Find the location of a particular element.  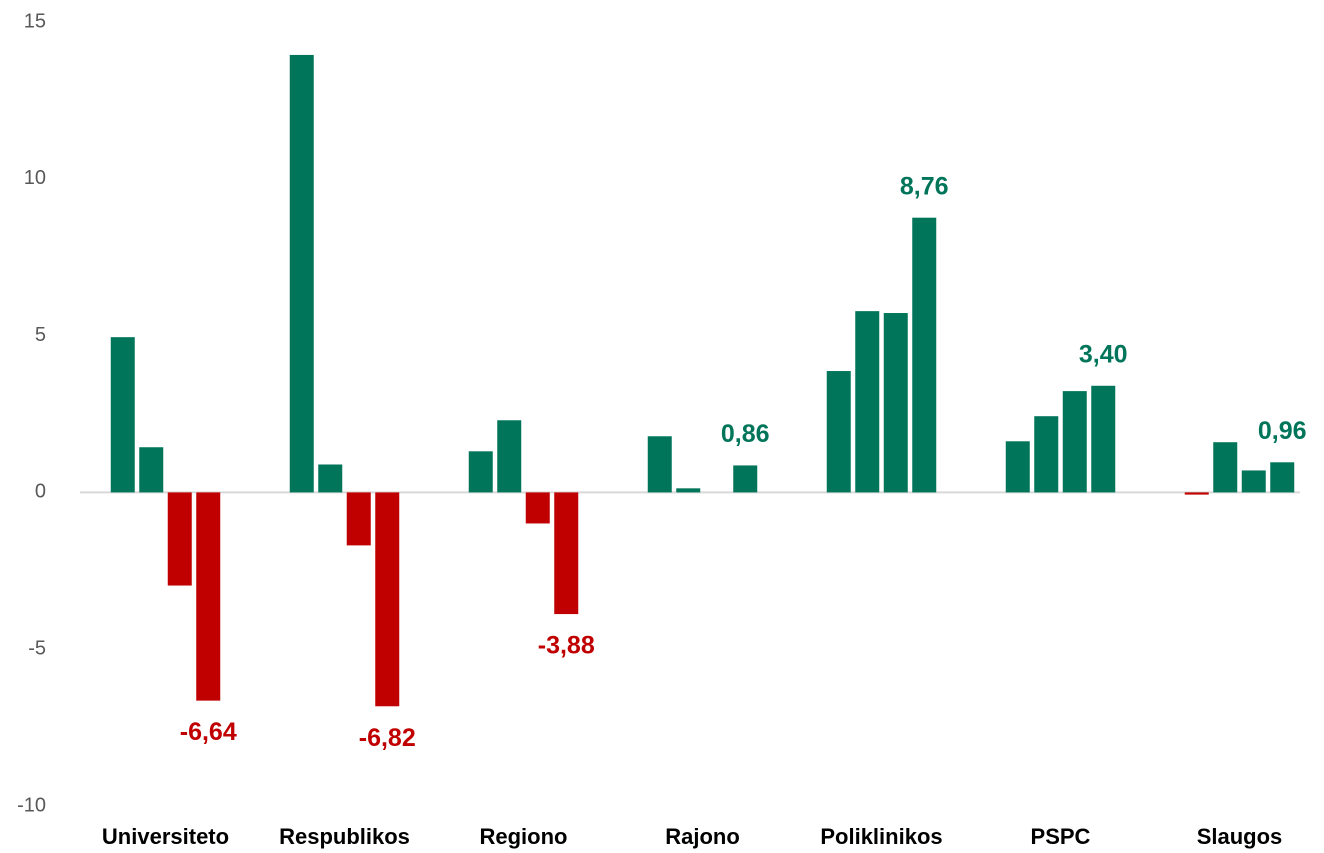

y-tick-label: 10 is located at coordinates (35, 178).